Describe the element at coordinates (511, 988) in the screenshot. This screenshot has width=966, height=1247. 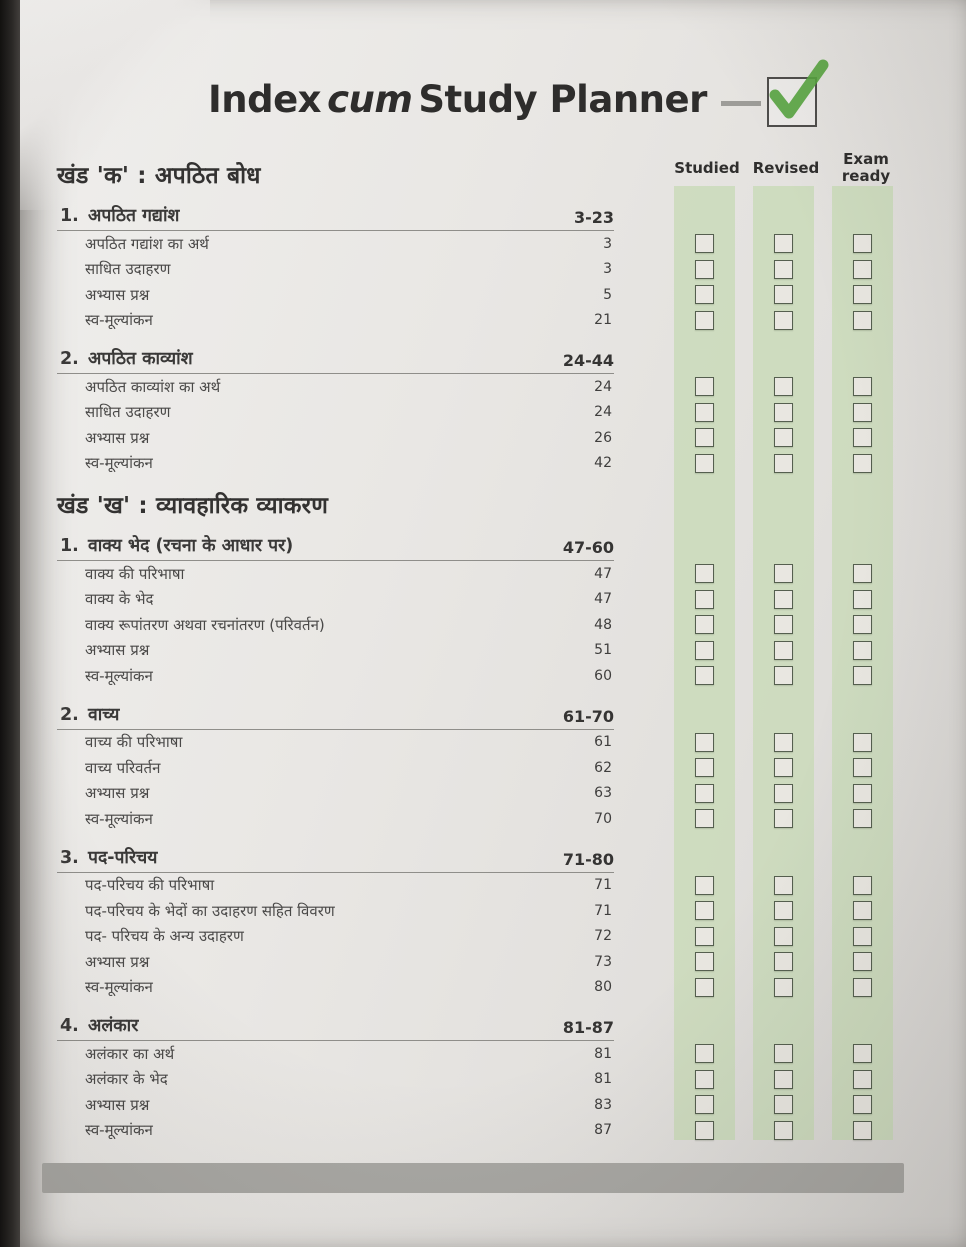
I see `toc-item-row: स्व-मूल्यांकन 80` at that location.